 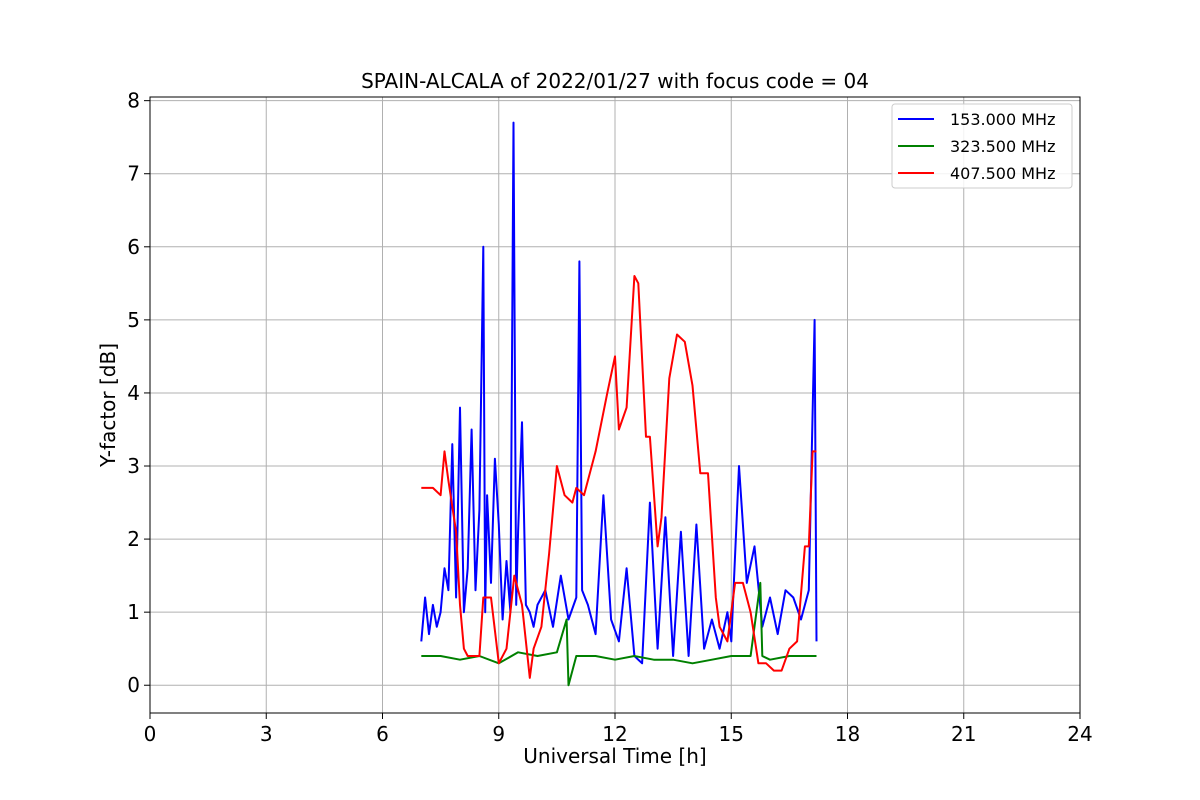 I want to click on y-tick-label: 2, so click(x=133, y=539).